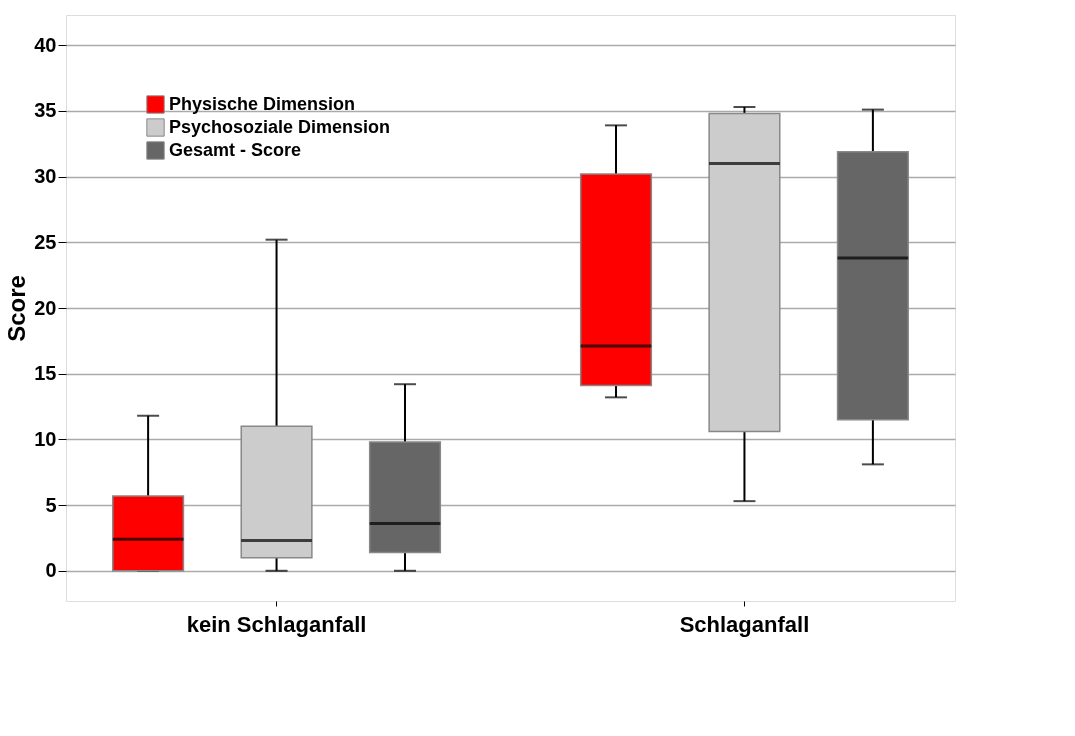 This screenshot has width=1075, height=736. Describe the element at coordinates (51, 504) in the screenshot. I see `y-tick-label: 5` at that location.